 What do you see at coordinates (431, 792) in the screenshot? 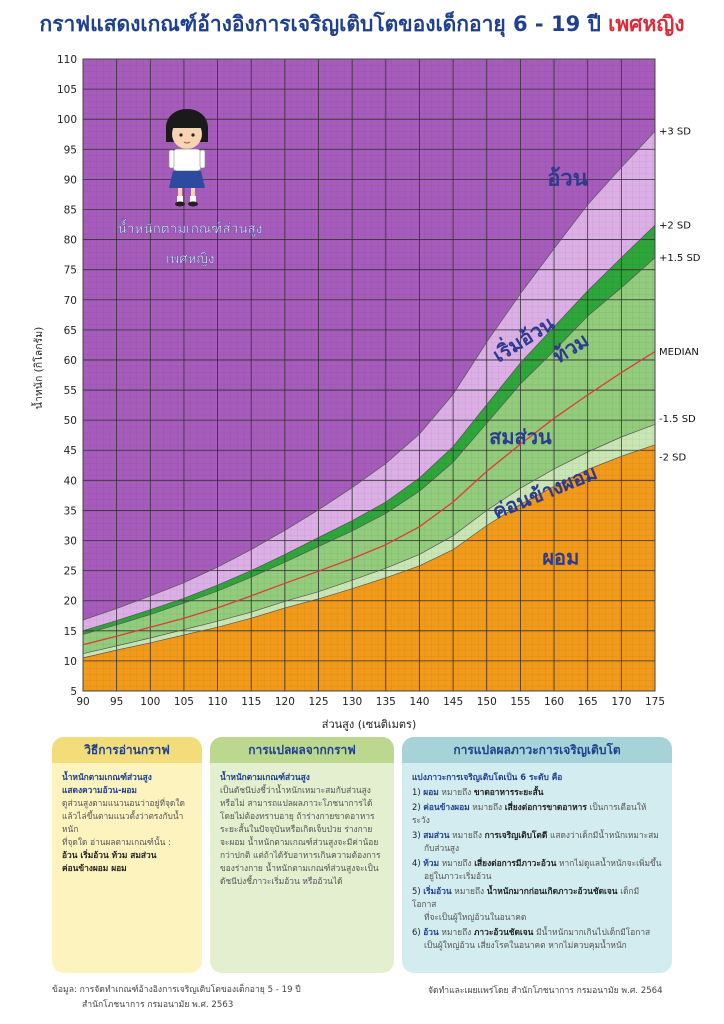
I see `growth-item-term: ผอม` at bounding box center [431, 792].